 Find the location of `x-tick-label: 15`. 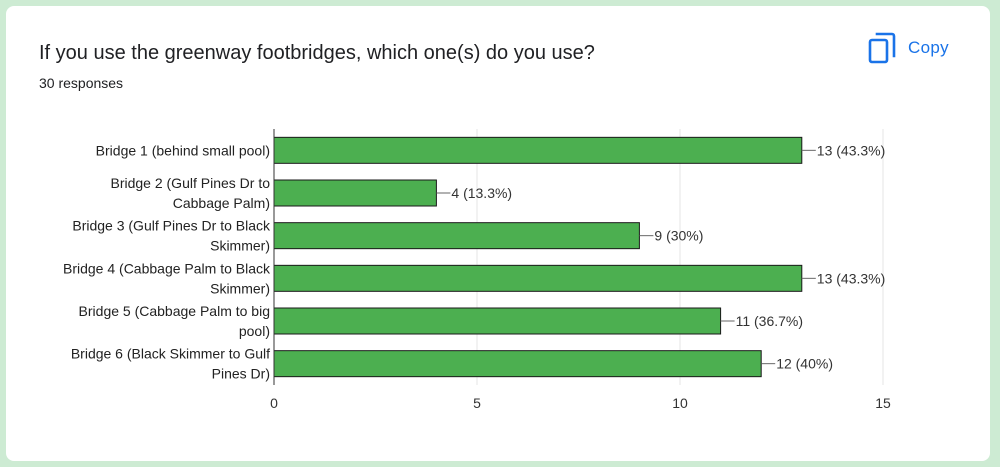

x-tick-label: 15 is located at coordinates (883, 403).